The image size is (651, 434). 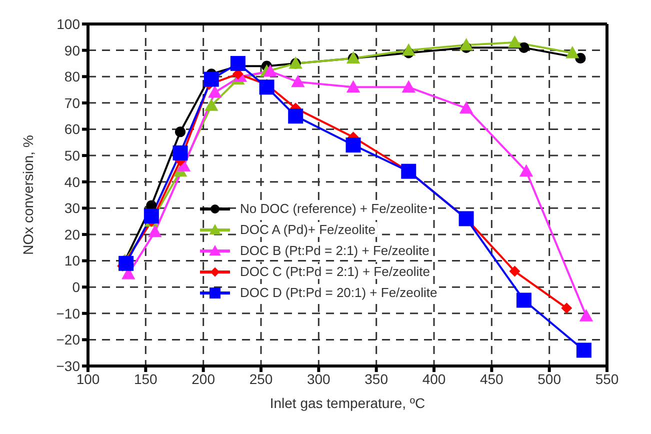 What do you see at coordinates (550, 378) in the screenshot?
I see `x-tick-label: 500` at bounding box center [550, 378].